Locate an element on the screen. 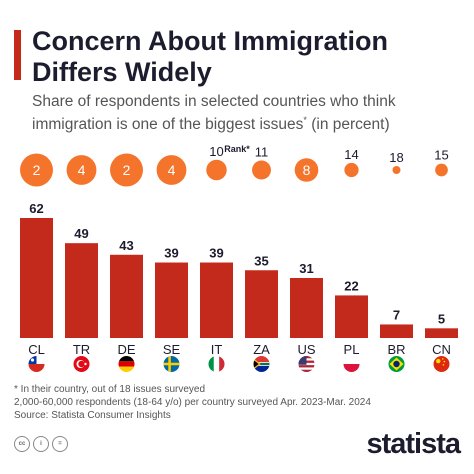 This screenshot has width=474, height=474. bar-value-label: 62 is located at coordinates (36, 208).